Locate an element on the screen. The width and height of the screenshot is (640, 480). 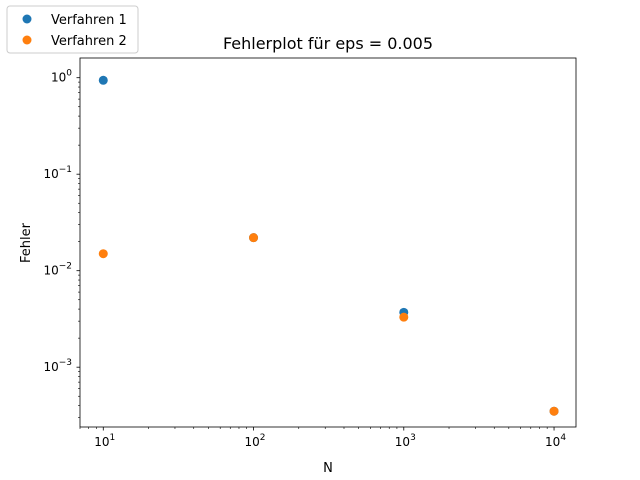
y-axis-label: Fehler is located at coordinates (26, 242).